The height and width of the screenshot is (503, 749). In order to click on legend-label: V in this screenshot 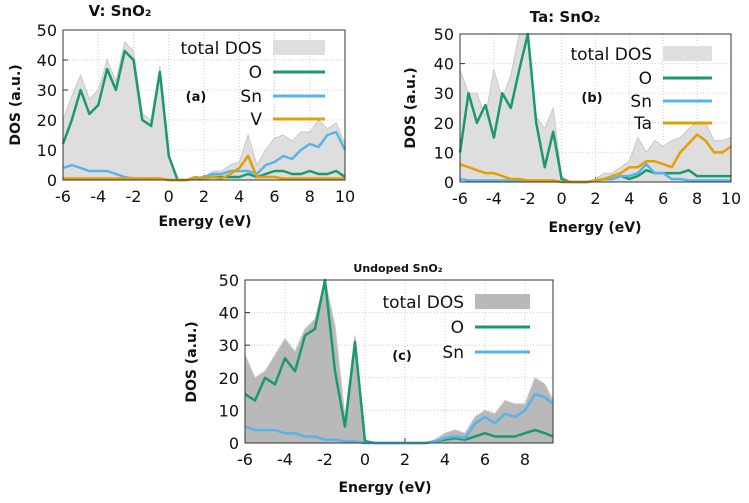, I will do `click(256, 120)`.